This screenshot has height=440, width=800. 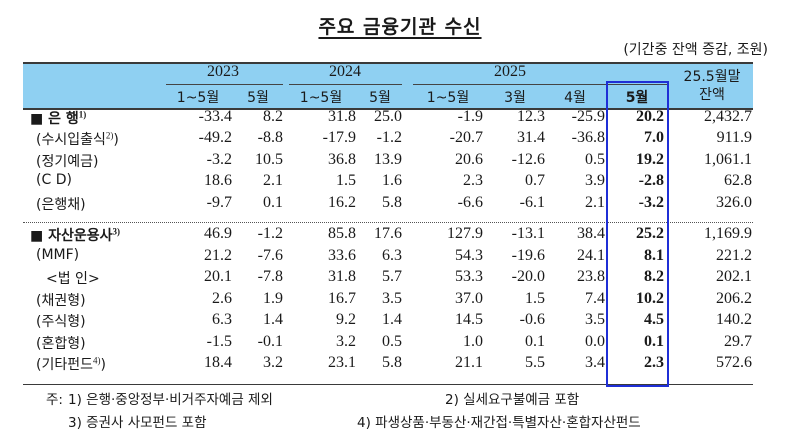 What do you see at coordinates (388, 86) in the screenshot?
I see `table-header` at bounding box center [388, 86].